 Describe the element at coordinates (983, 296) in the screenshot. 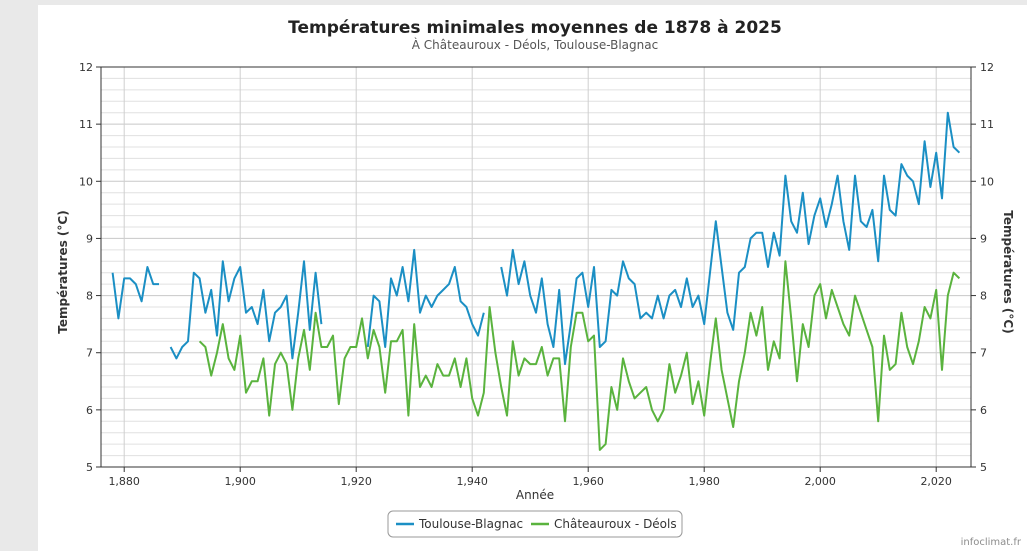

I see `y-tick-label-right: 8` at that location.